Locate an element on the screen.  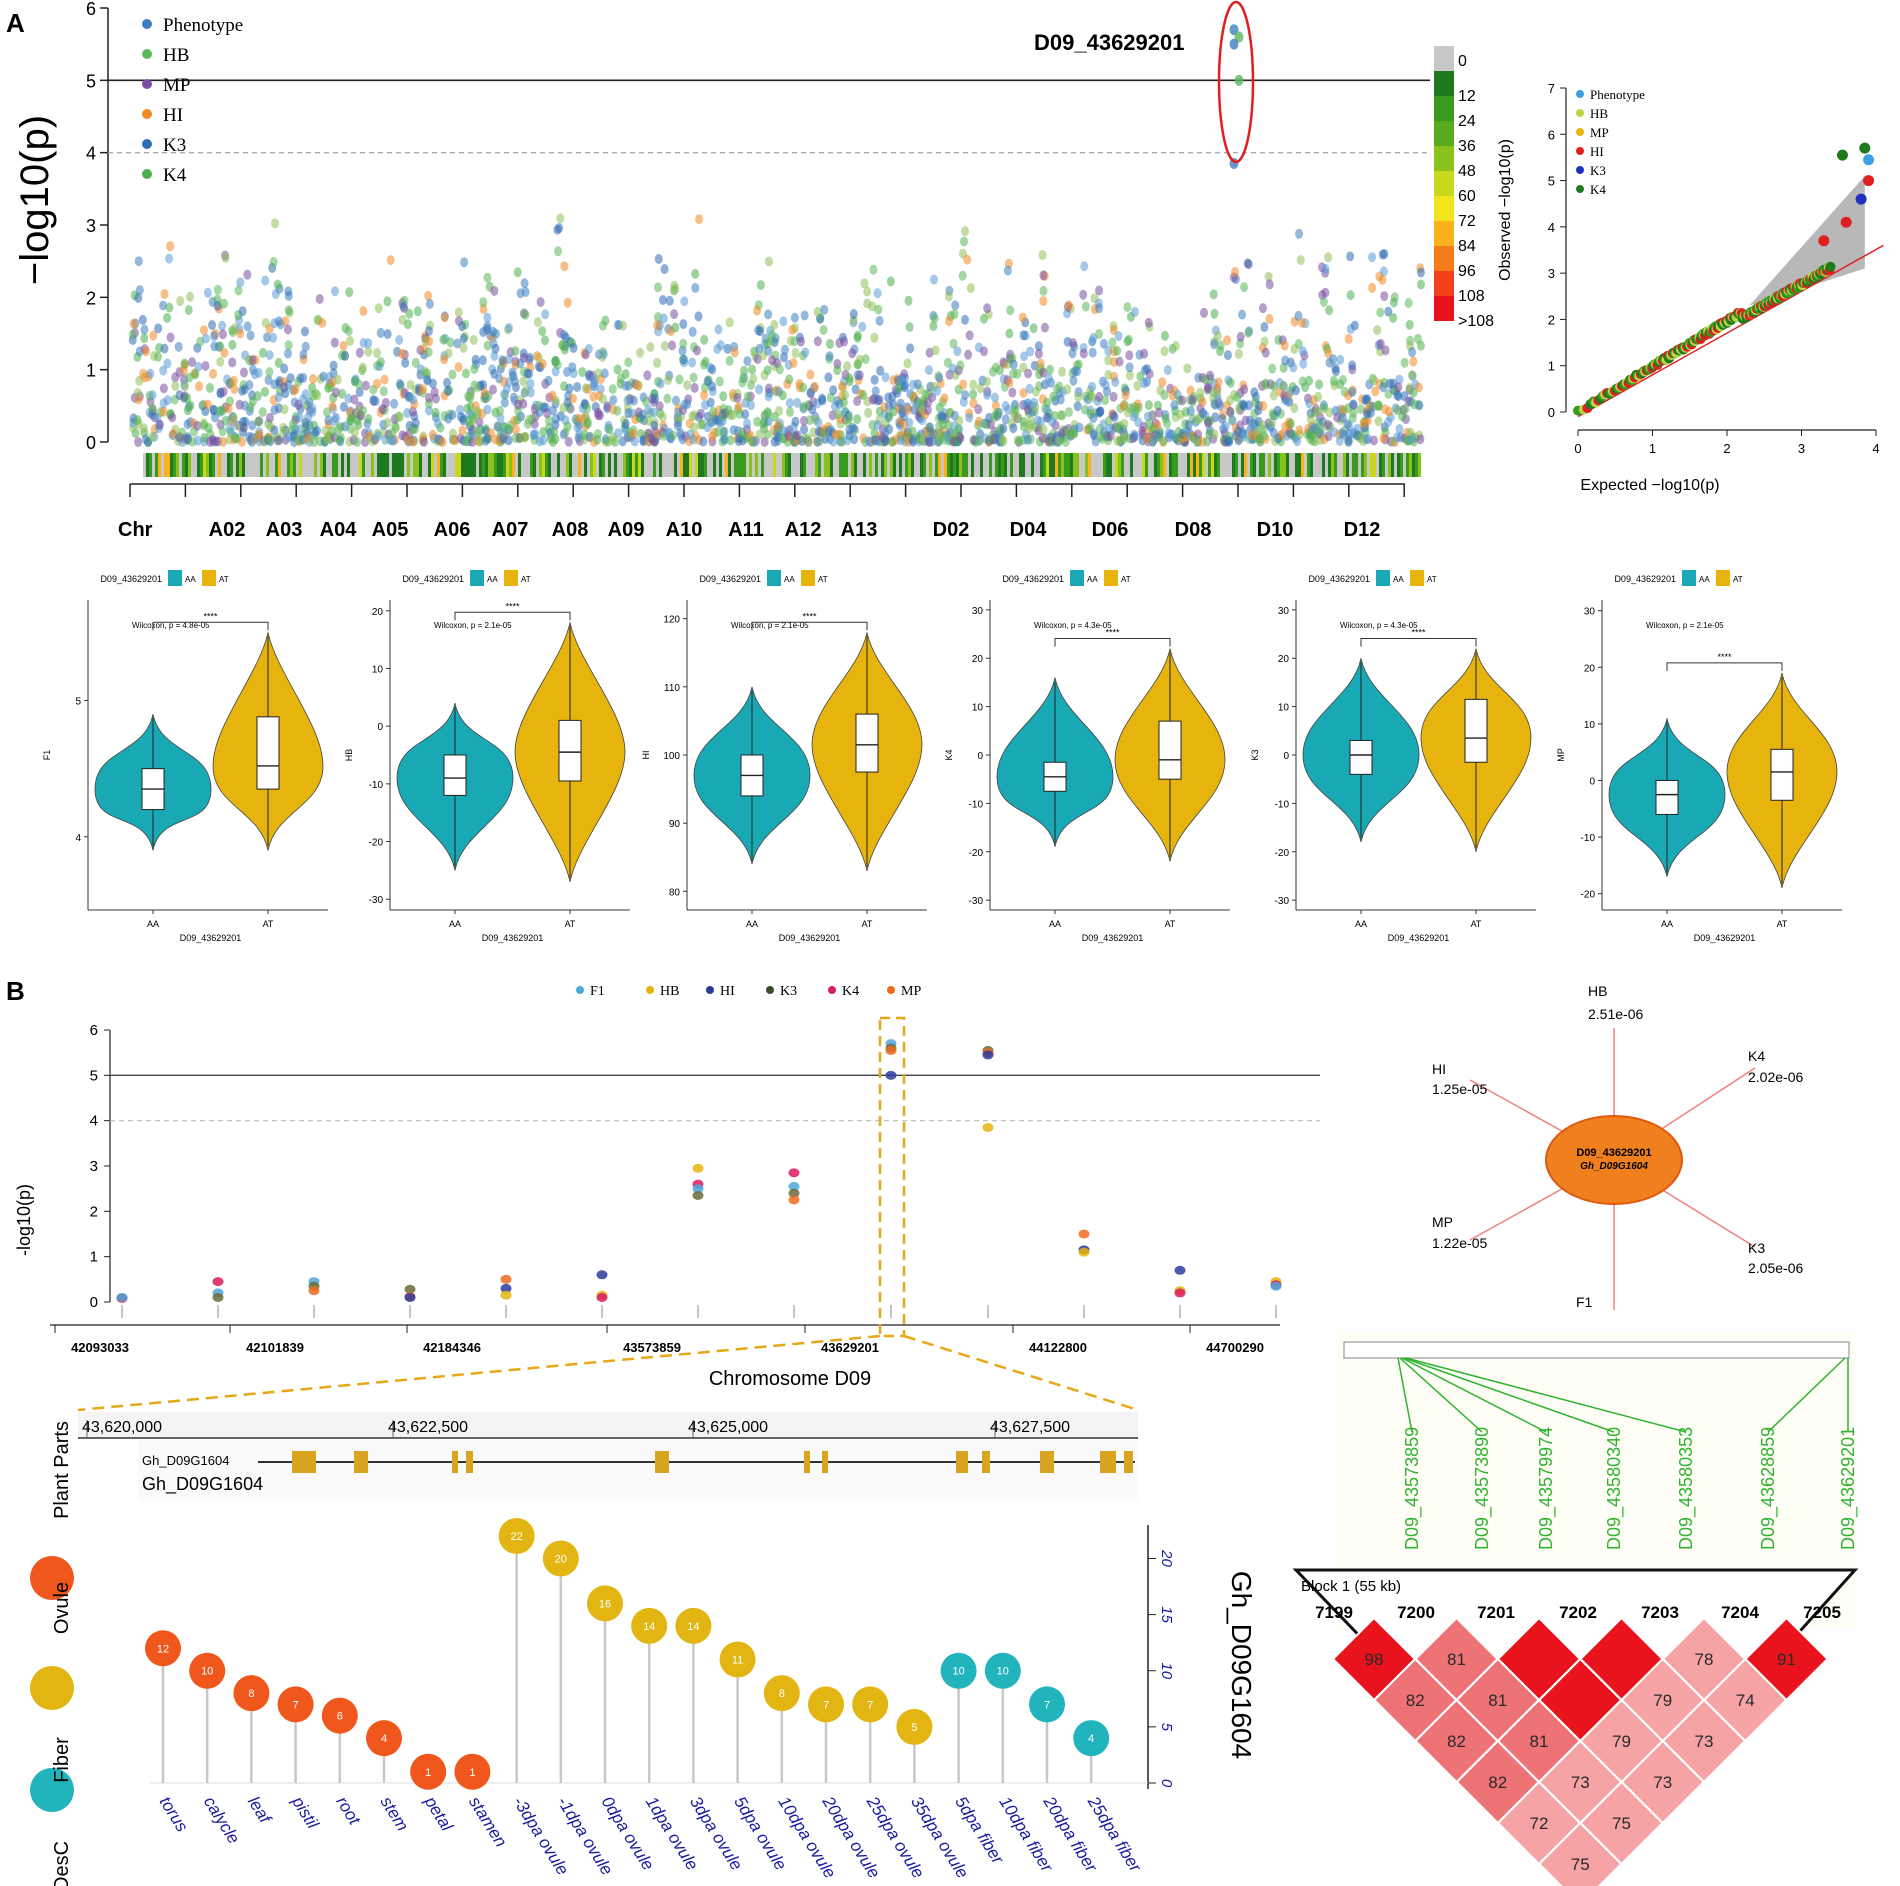
regional-legend-marker is located at coordinates (710, 990).